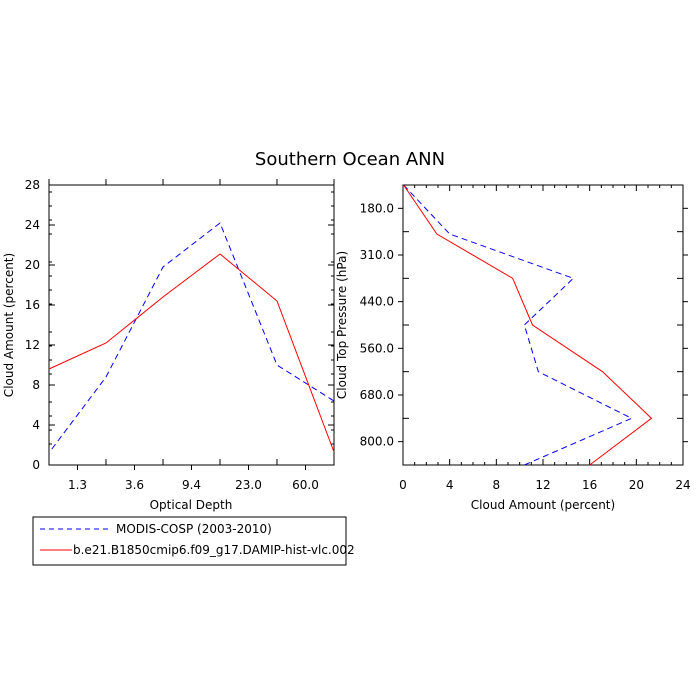  I want to click on right-x-tick-label: 24, so click(682, 485).